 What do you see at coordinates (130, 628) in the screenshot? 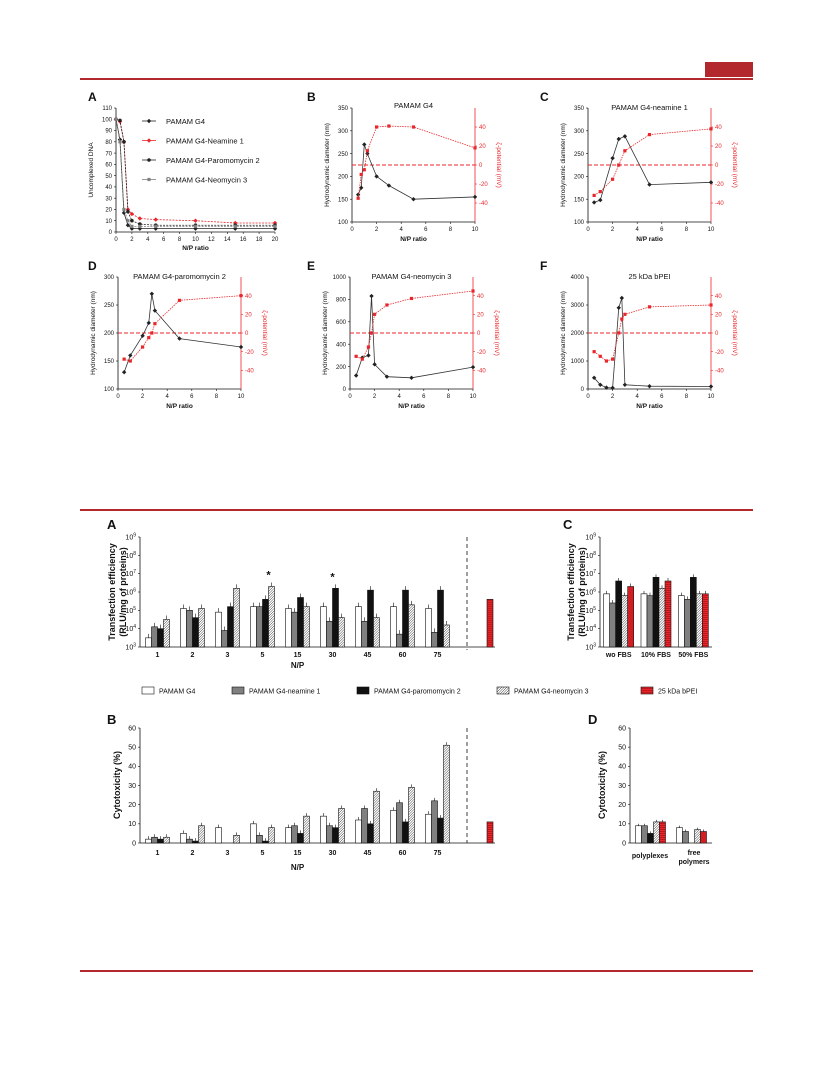
I see `y-tick-label: 104` at bounding box center [130, 628].